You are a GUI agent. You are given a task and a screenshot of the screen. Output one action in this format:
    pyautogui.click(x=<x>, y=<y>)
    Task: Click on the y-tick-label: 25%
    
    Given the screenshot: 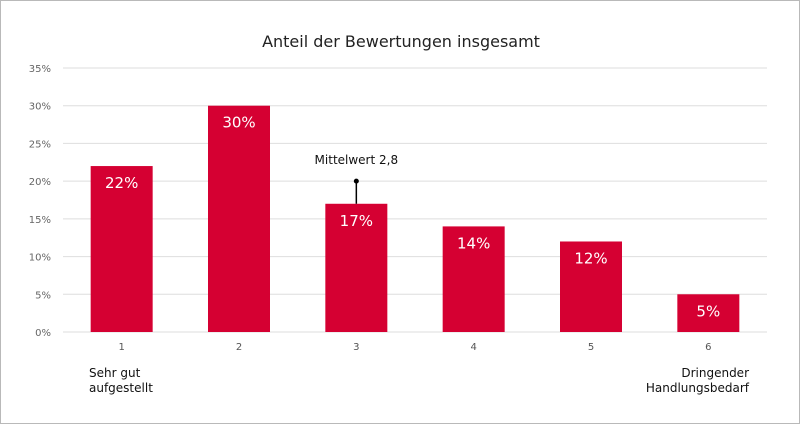 What is the action you would take?
    pyautogui.click(x=40, y=144)
    